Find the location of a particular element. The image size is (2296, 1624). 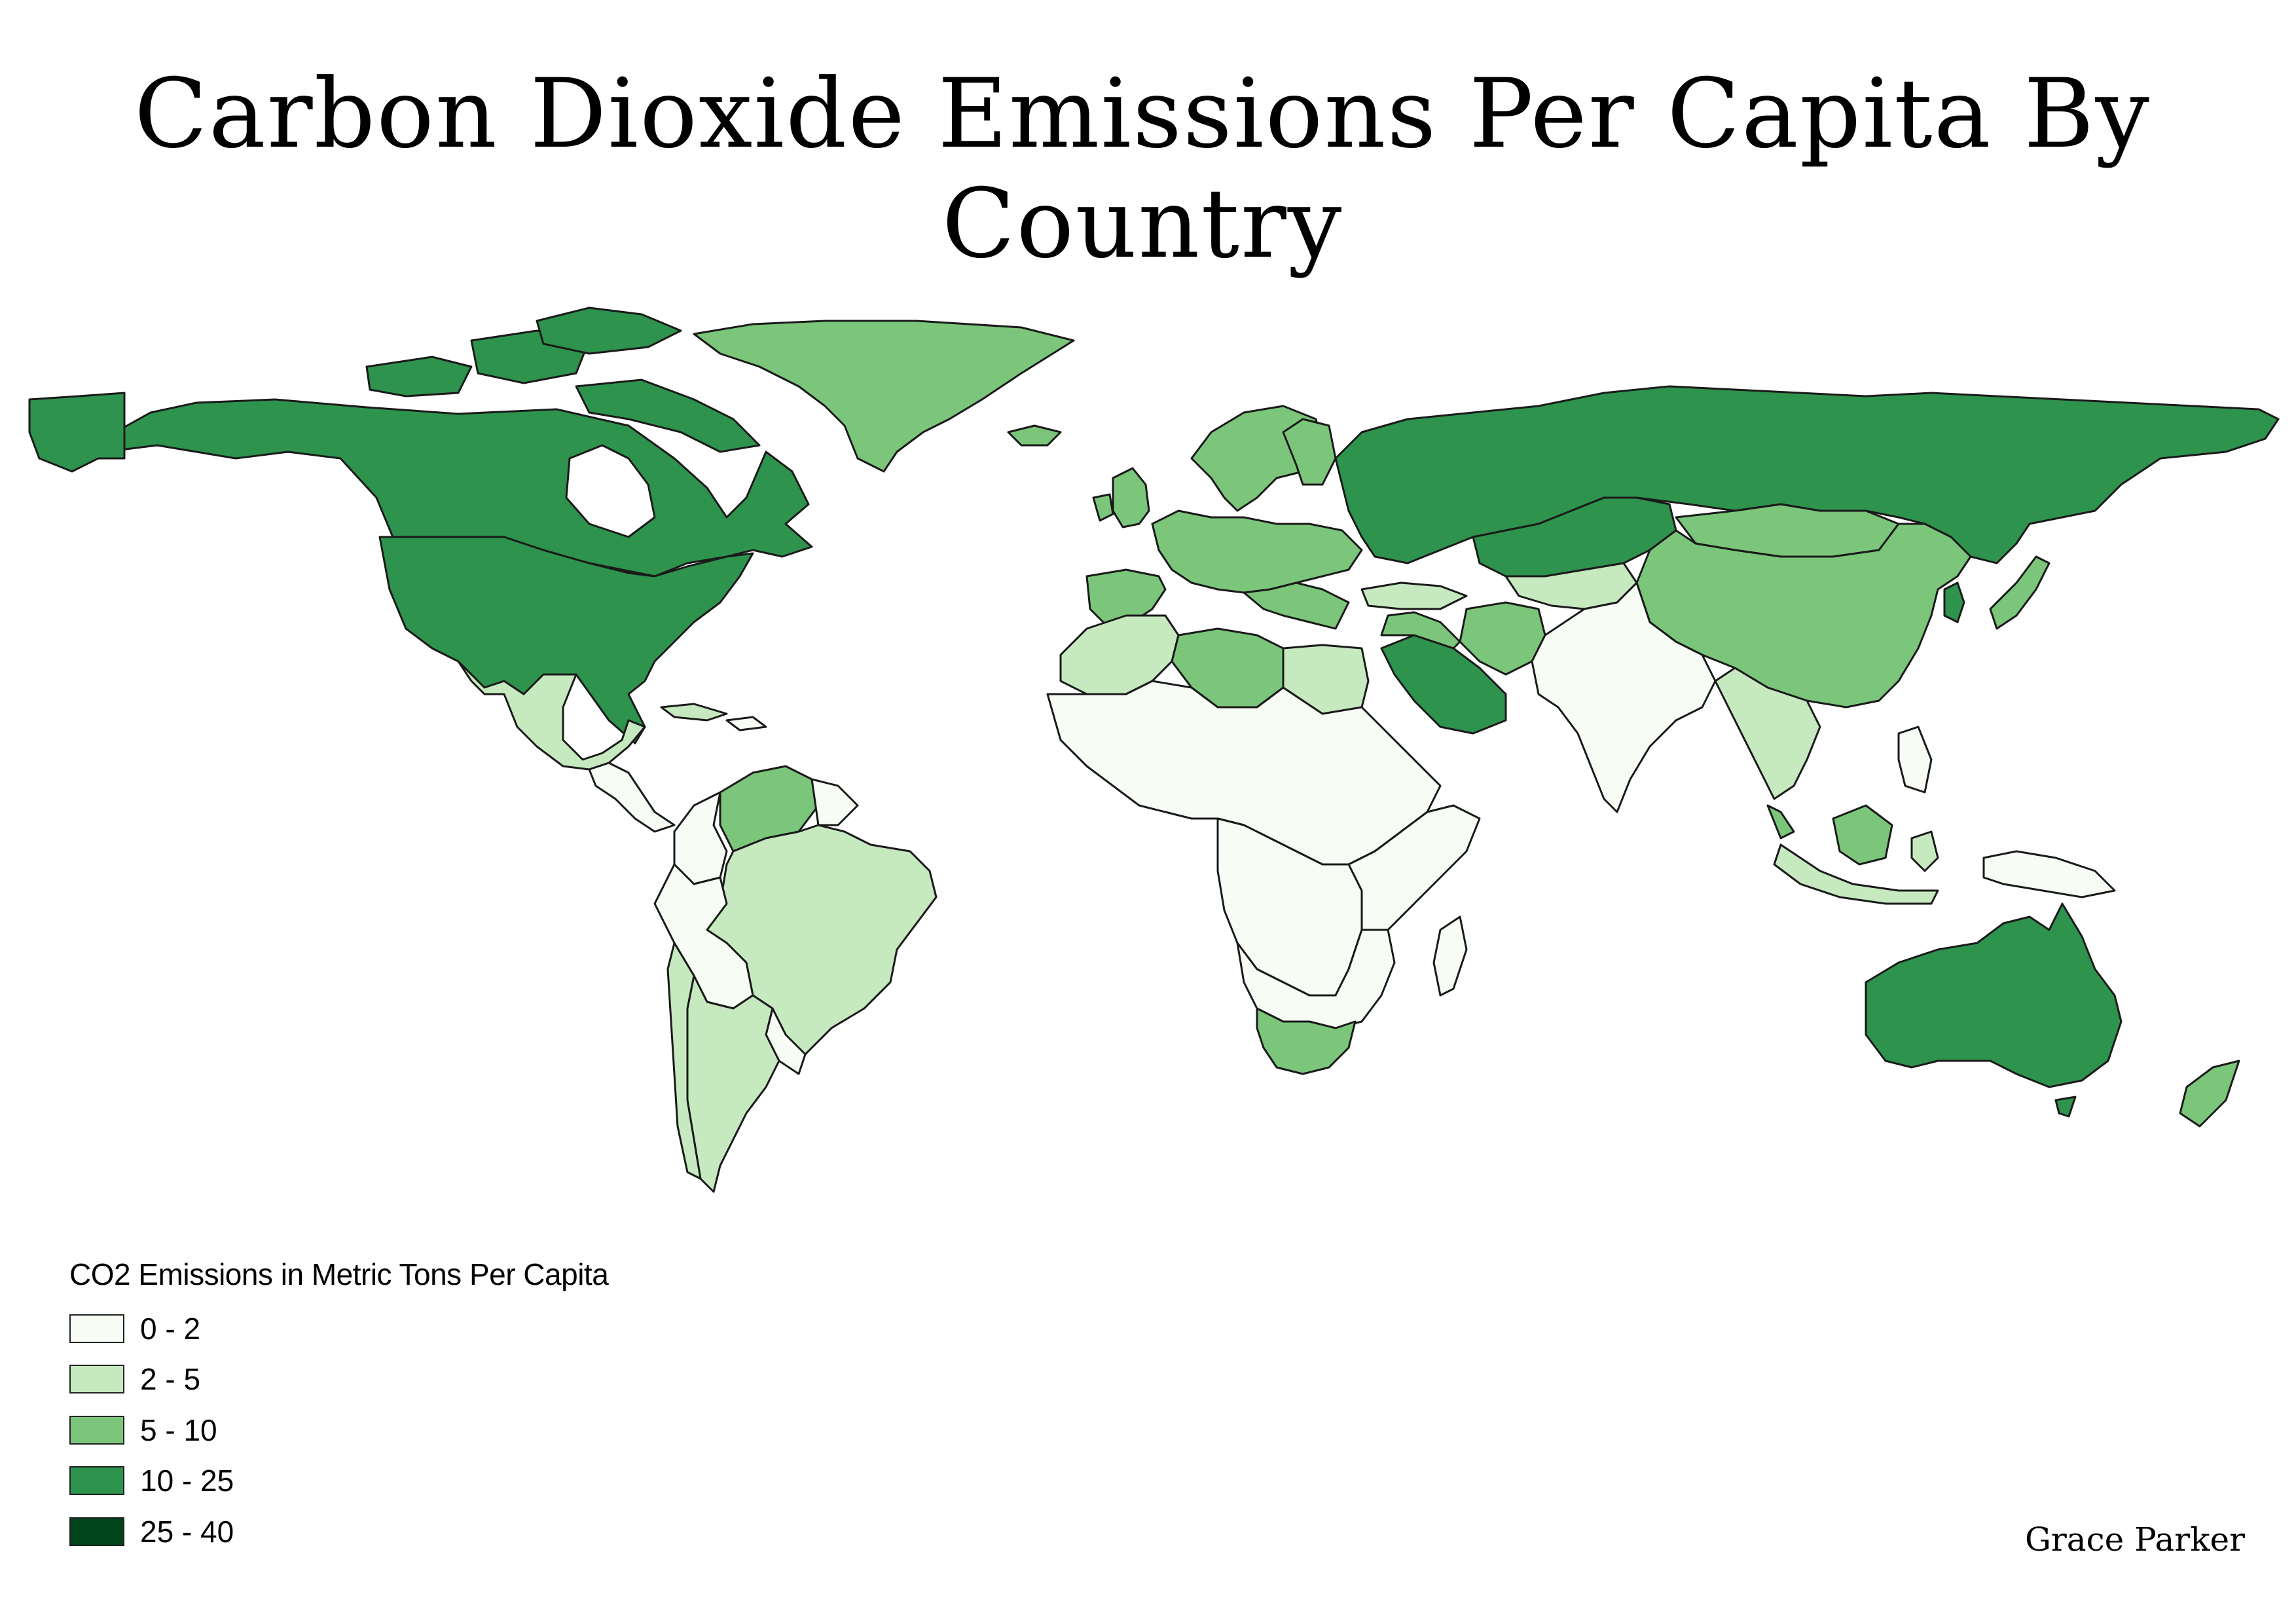

region-papua is located at coordinates (2049, 874).